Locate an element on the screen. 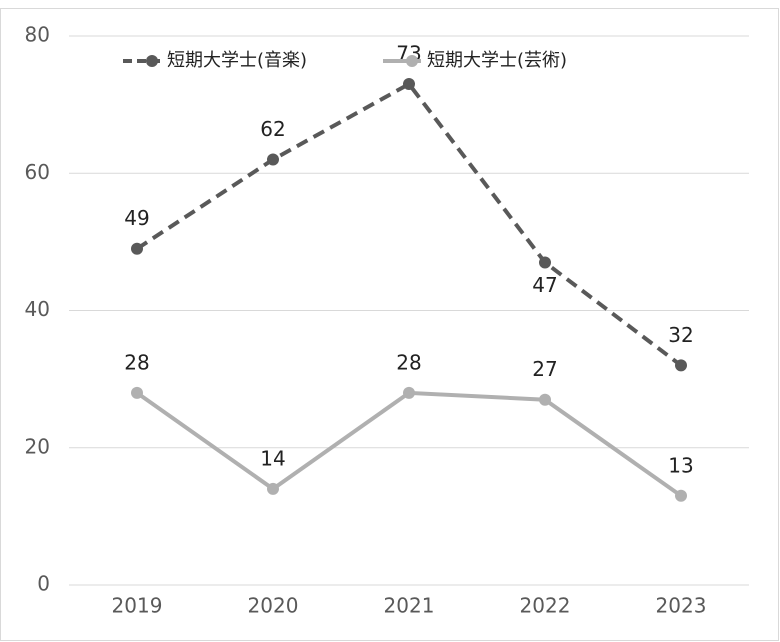 The width and height of the screenshot is (780, 642). data-label: 13 is located at coordinates (680, 465).